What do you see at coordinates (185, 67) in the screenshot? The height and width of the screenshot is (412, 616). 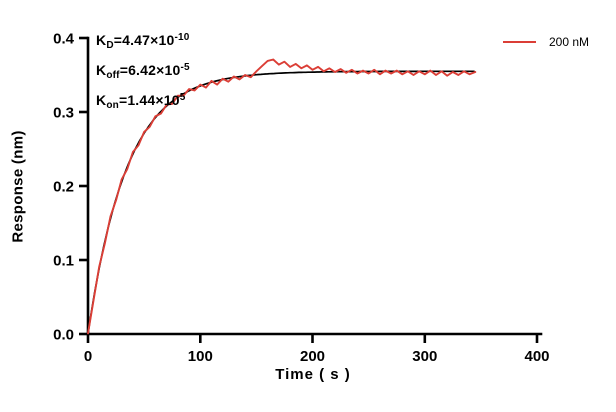 I see `koff-exponent: -5` at bounding box center [185, 67].